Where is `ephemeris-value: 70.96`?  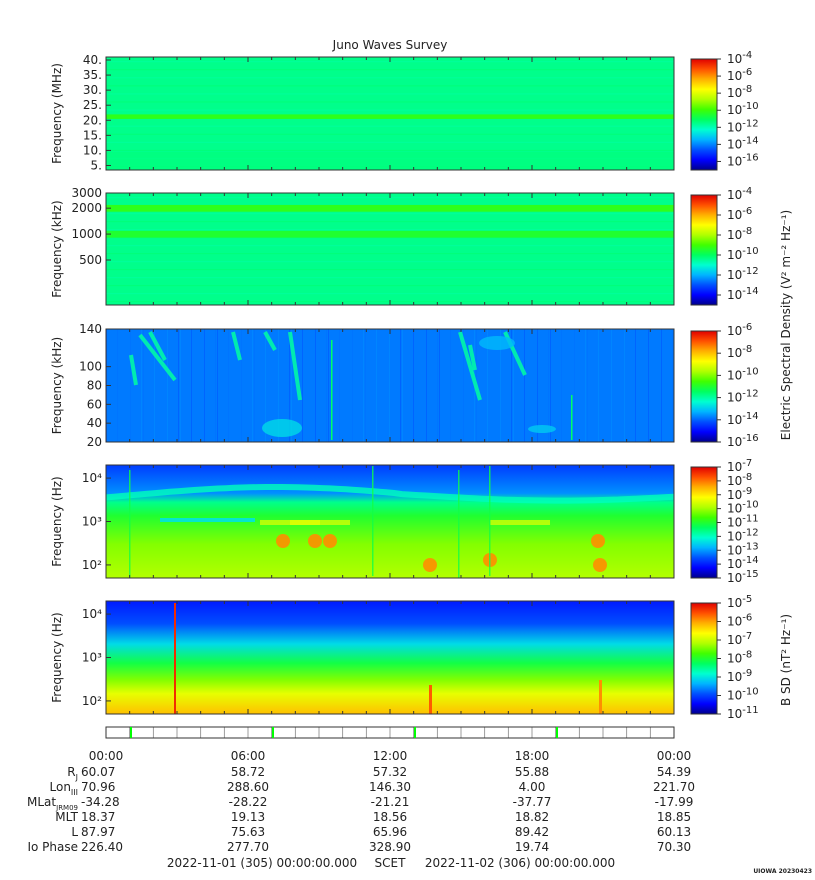 ephemeris-value: 70.96 is located at coordinates (98, 787).